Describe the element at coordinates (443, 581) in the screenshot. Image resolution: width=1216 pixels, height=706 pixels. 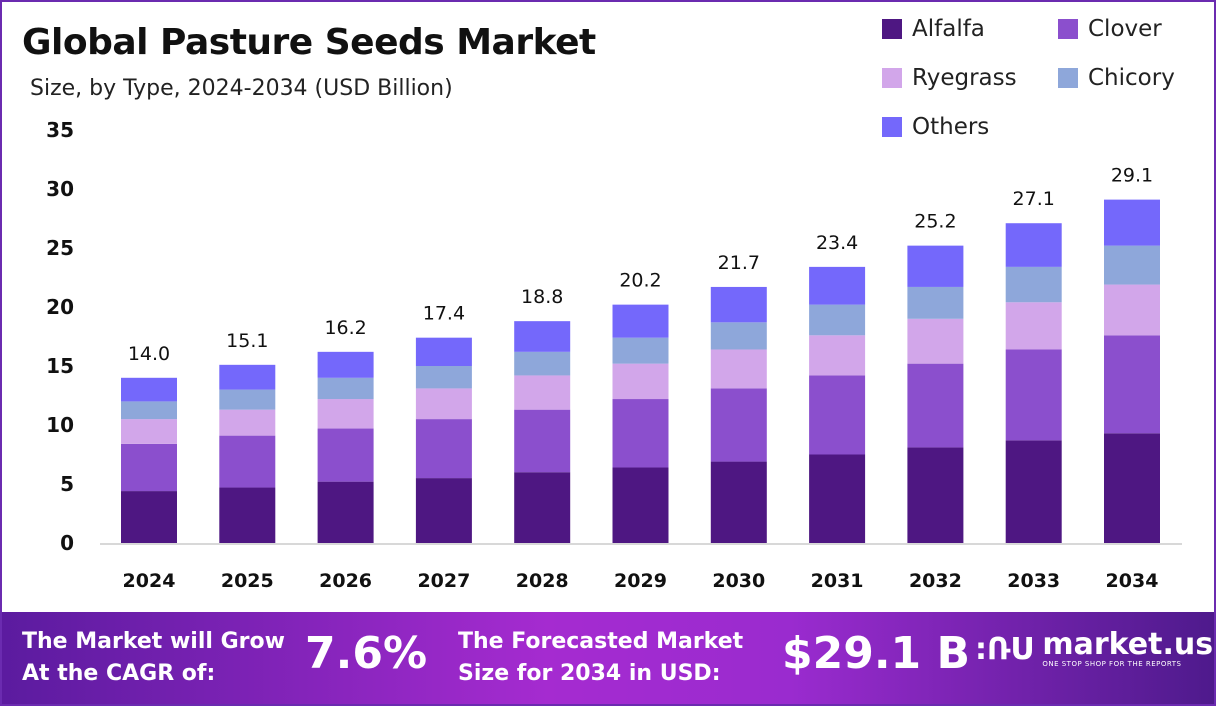
I see `x-tick-label: 2027` at that location.